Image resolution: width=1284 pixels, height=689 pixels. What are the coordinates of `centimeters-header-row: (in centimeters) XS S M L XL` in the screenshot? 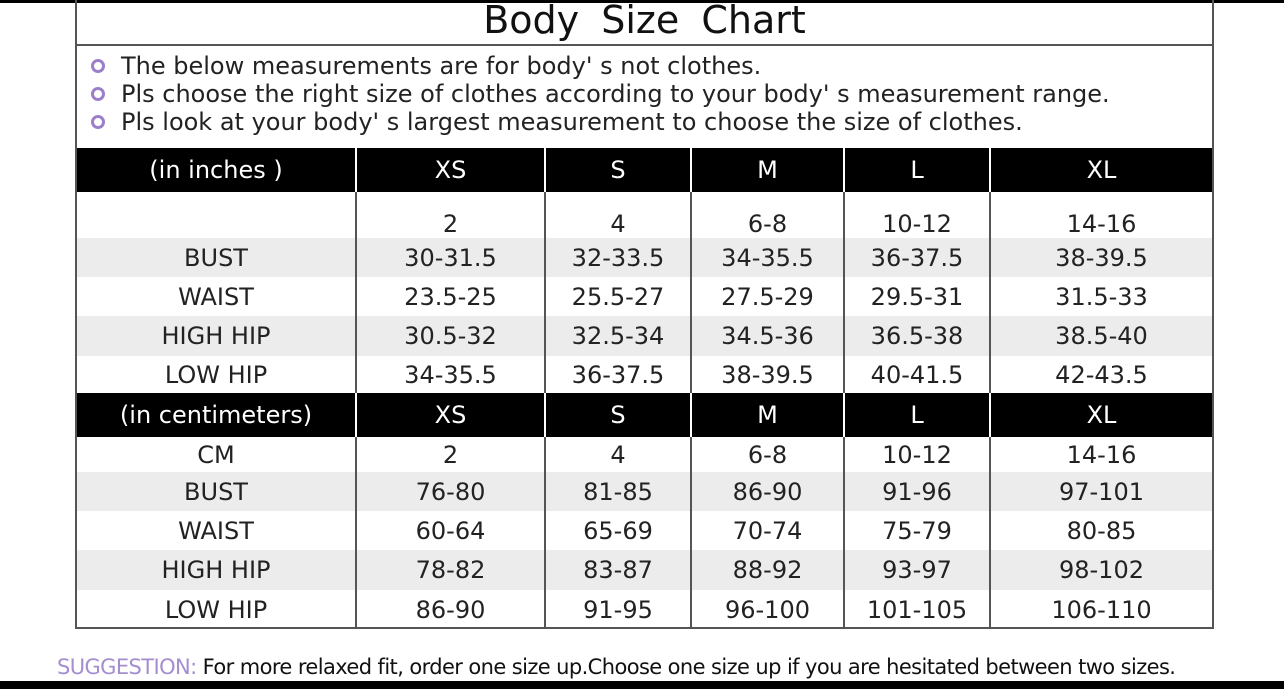 It's located at (644, 415).